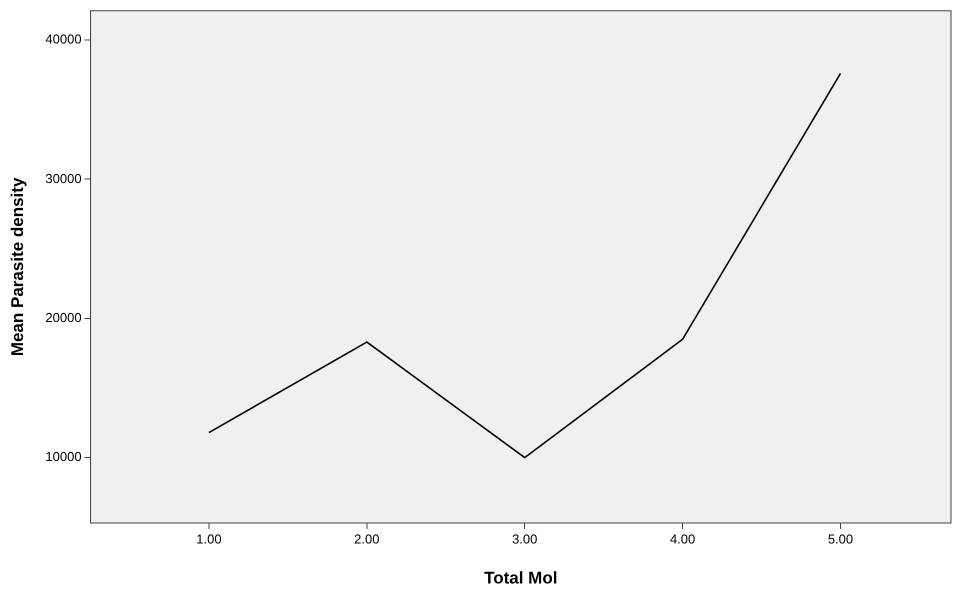 This screenshot has width=953, height=597. I want to click on y-axis-title: Mean Parasite density, so click(17, 266).